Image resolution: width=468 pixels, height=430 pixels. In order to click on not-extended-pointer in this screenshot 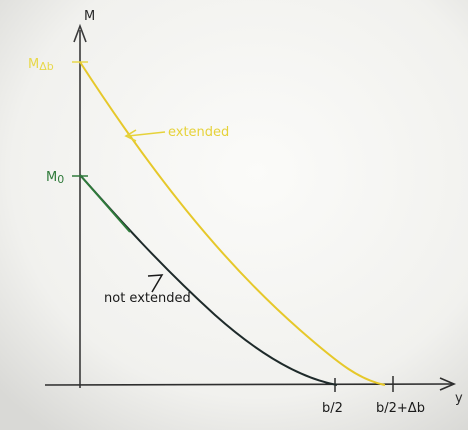, I will do `click(155, 283)`.